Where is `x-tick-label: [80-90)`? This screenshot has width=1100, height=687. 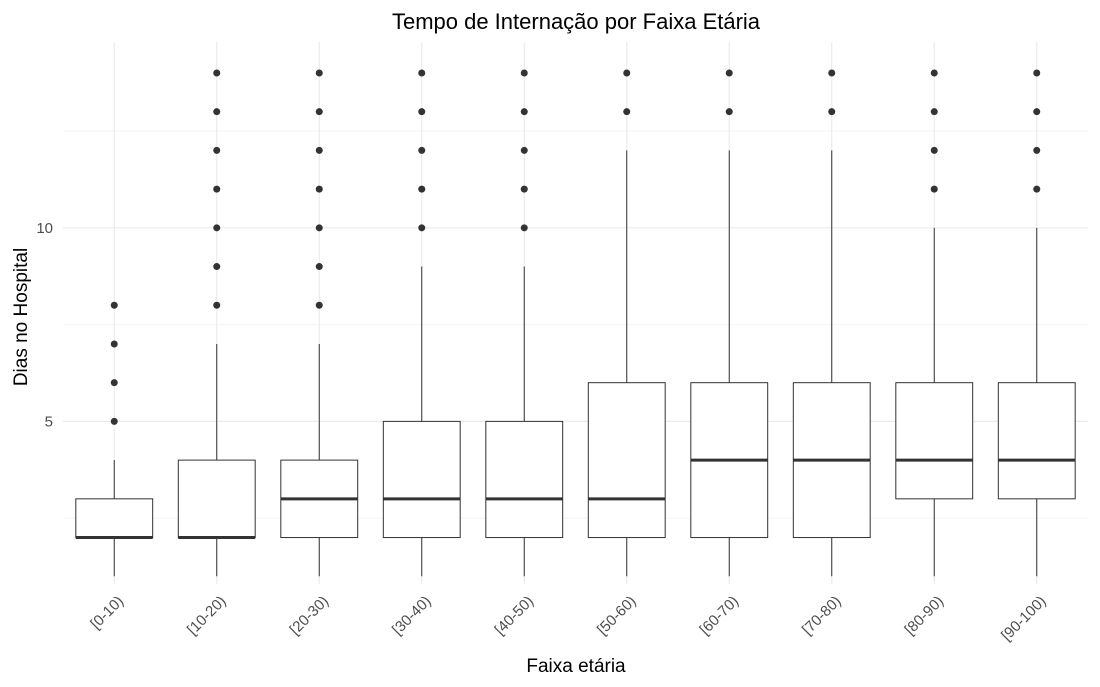
x-tick-label: [80-90) is located at coordinates (924, 616).